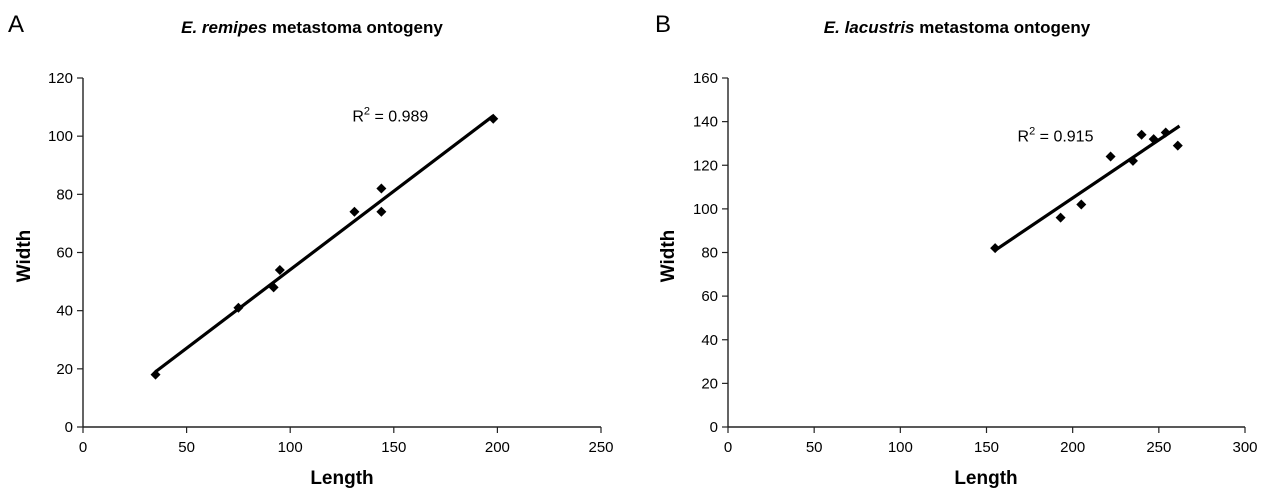 The height and width of the screenshot is (489, 1267). Describe the element at coordinates (1244, 447) in the screenshot. I see `x-tick-label: 300` at that location.